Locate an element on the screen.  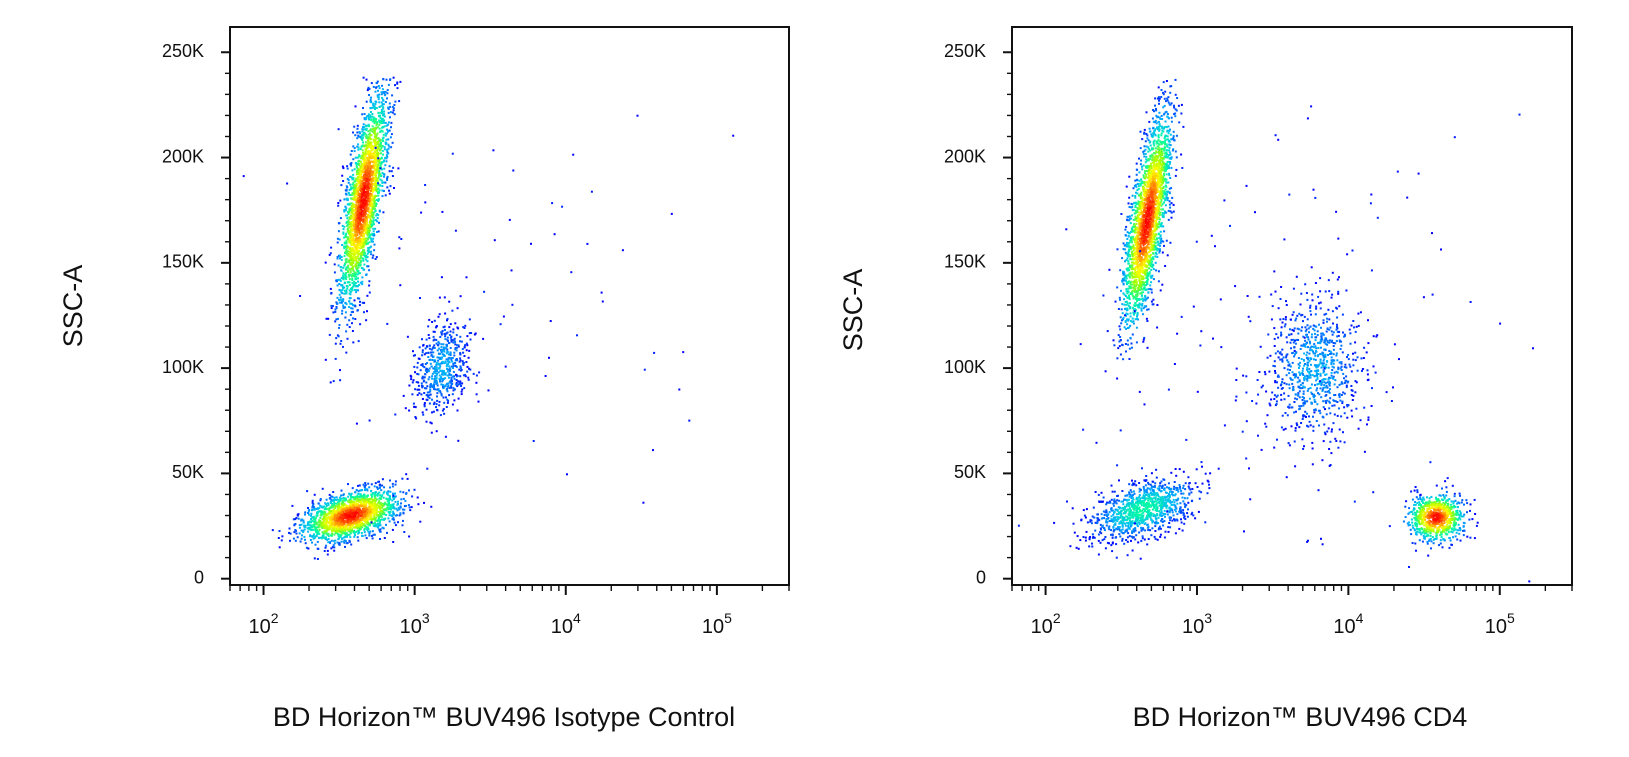
y-tick-label: 150K is located at coordinates (183, 262).